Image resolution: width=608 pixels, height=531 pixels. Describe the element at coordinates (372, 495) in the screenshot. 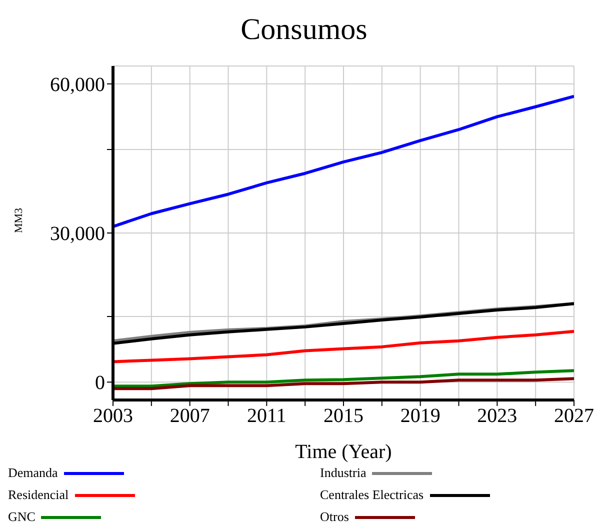

I see `legend-label: Centrales Electricas` at that location.